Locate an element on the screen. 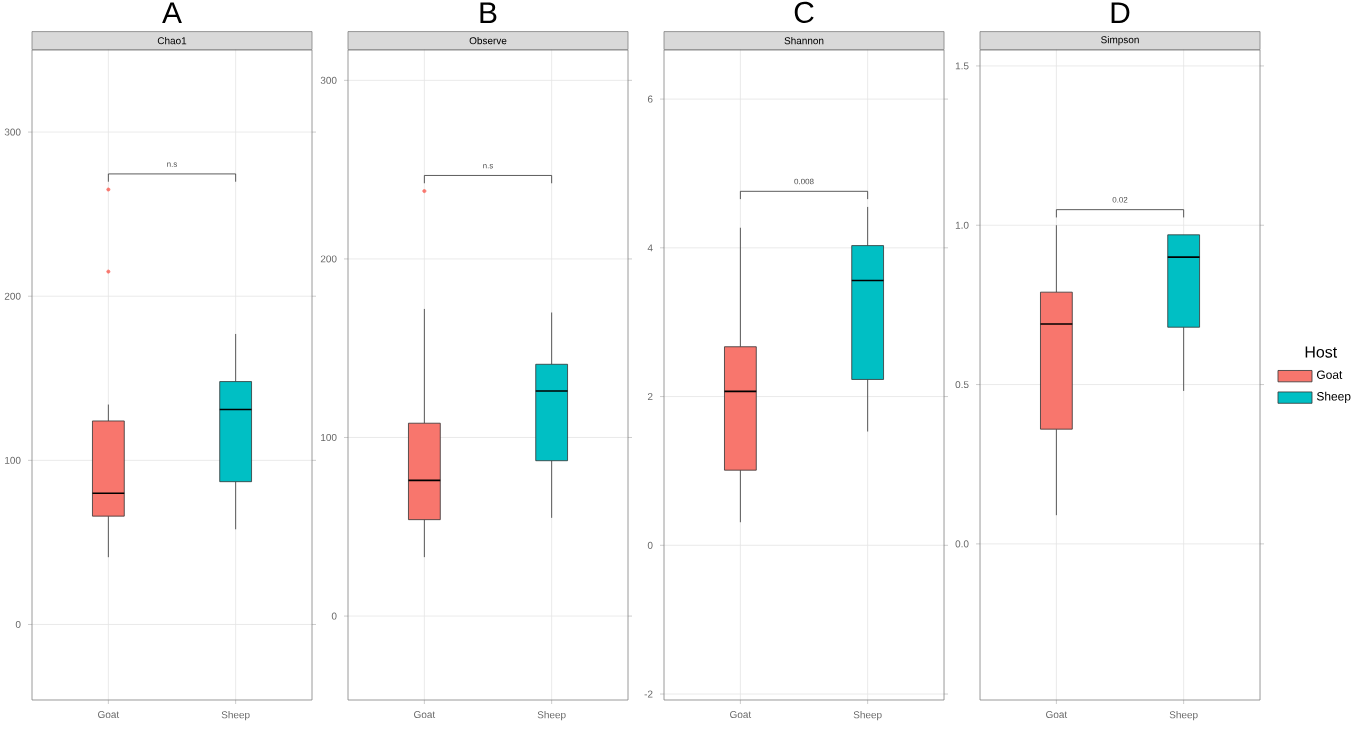 The height and width of the screenshot is (734, 1356). chart-title: B is located at coordinates (488, 12).